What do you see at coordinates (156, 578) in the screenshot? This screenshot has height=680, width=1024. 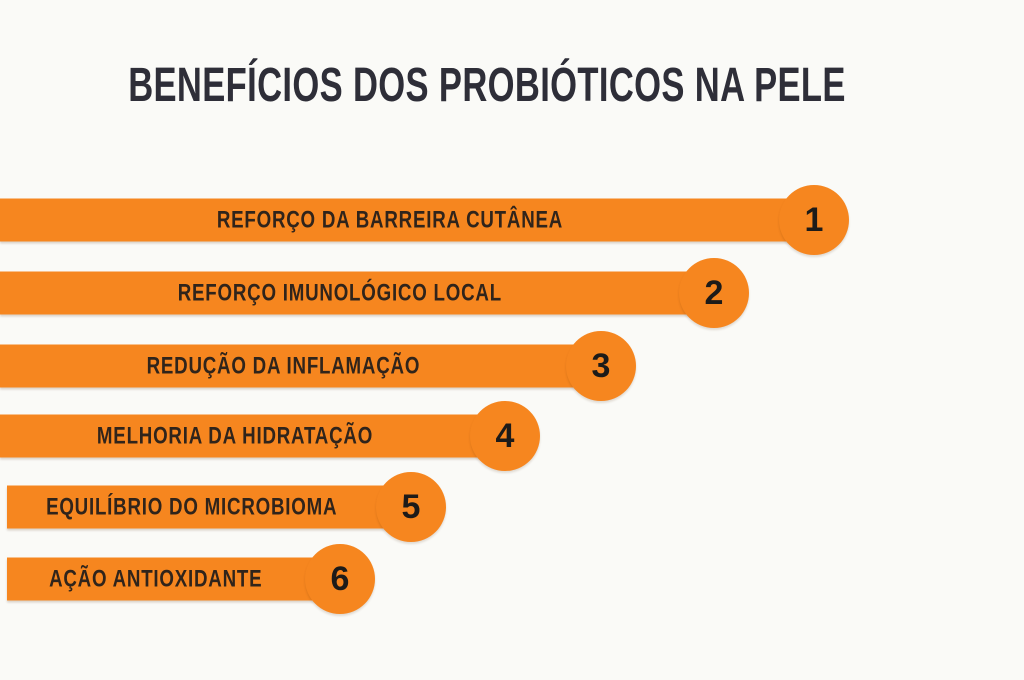 I see `benefit-label: AÇÃO ANTIOXIDANTE` at bounding box center [156, 578].